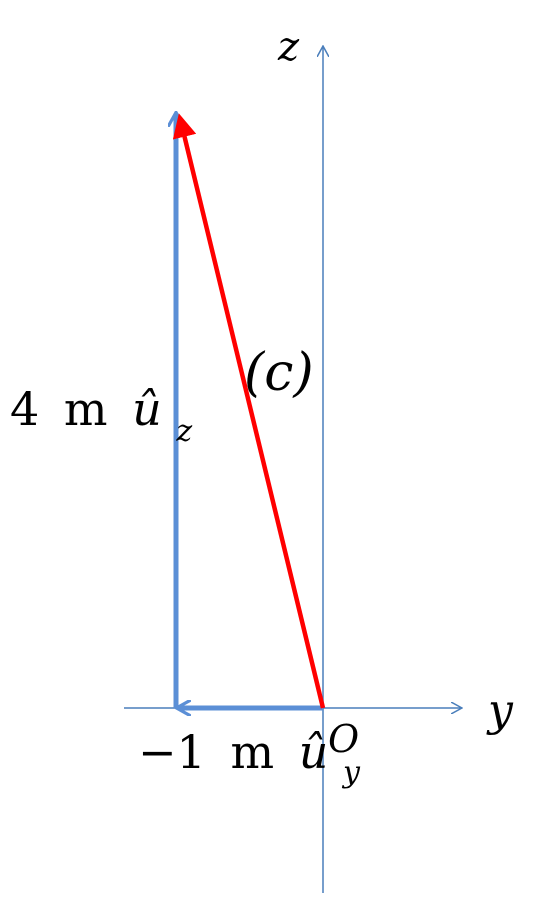 Image resolution: width=545 pixels, height=897 pixels. I want to click on z-axis-label: z, so click(288, 47).